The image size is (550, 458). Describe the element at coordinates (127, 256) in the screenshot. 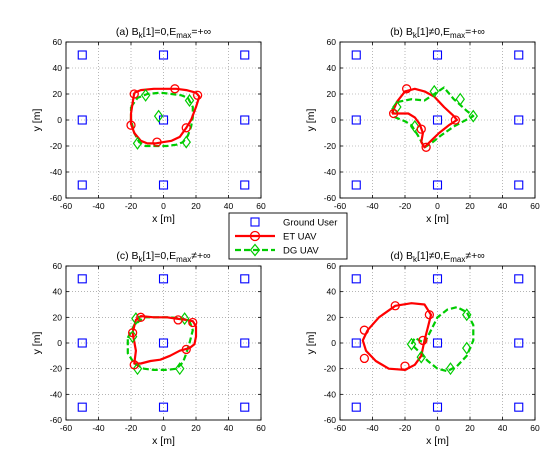

I see `title-part: (c) B` at that location.